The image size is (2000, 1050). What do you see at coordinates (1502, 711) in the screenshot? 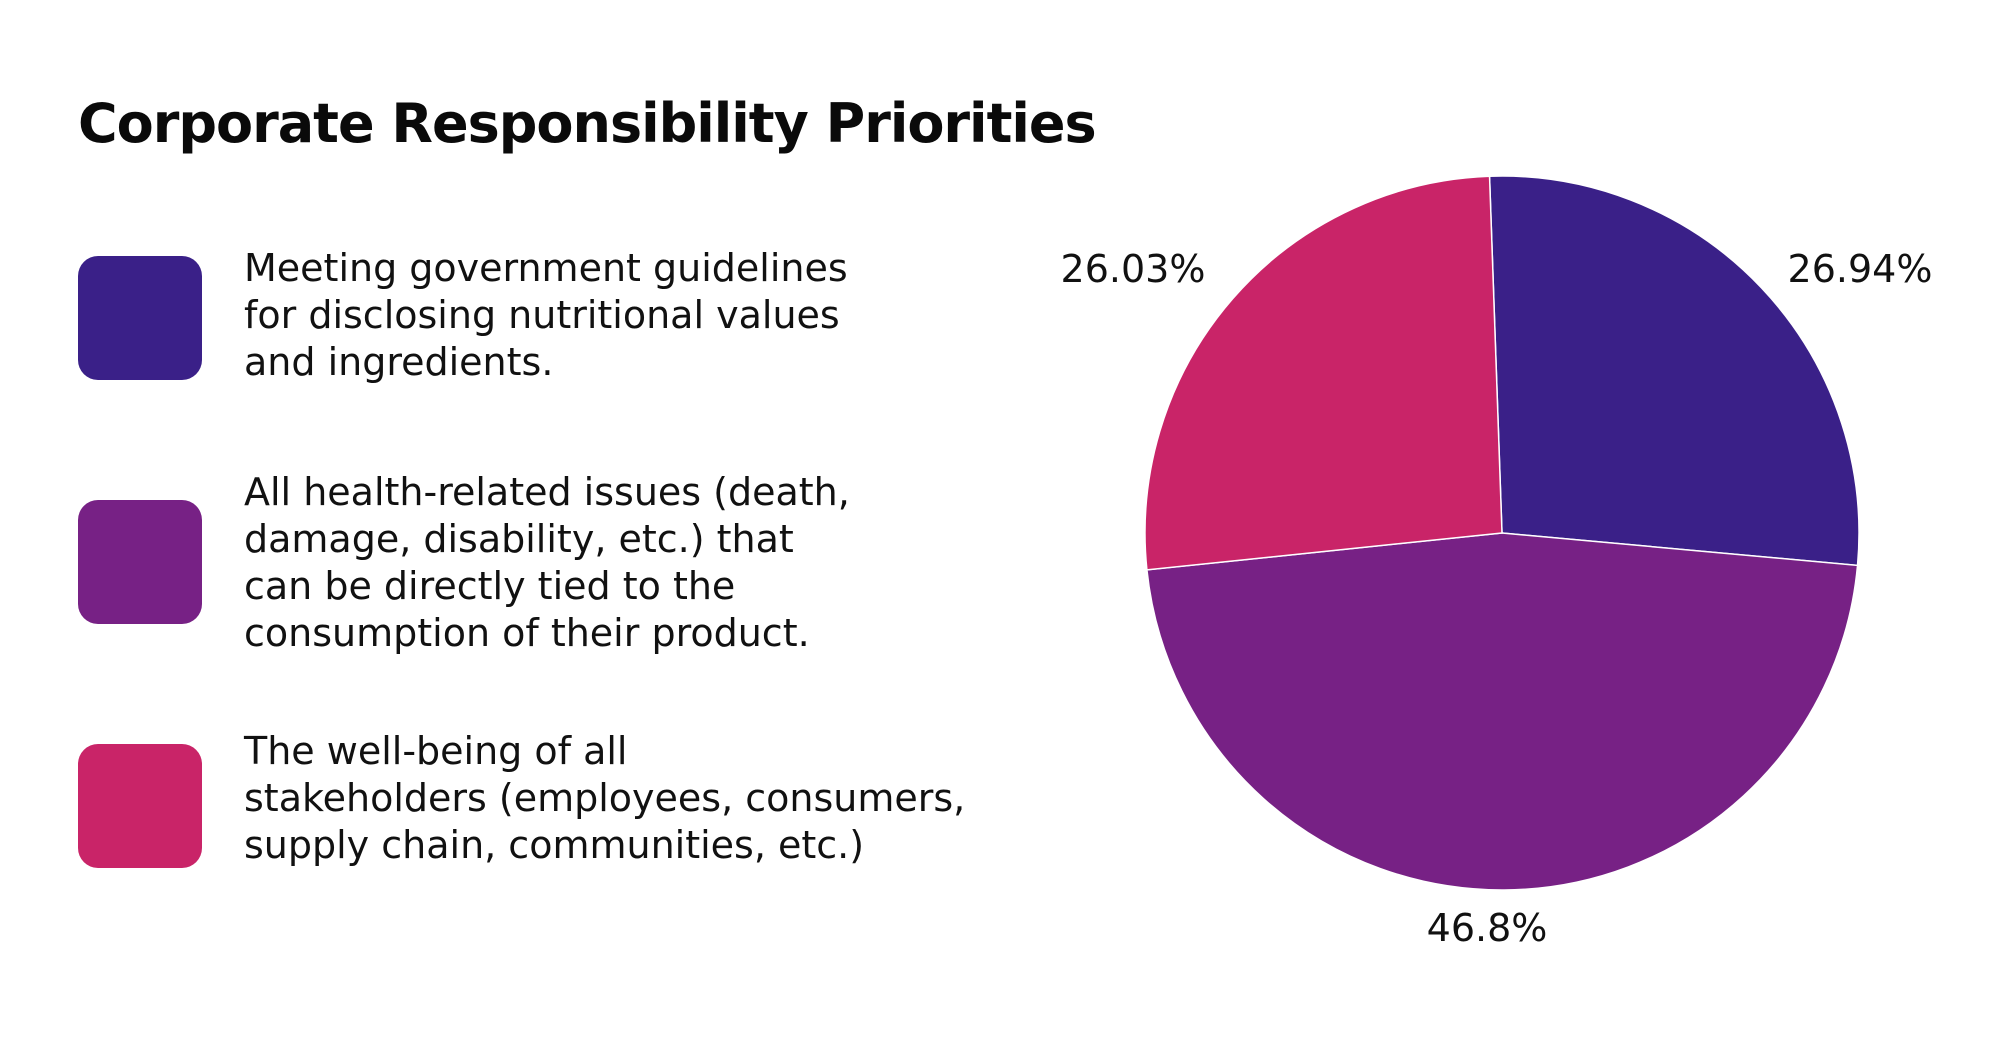
I see `pie-slice-health-issues` at bounding box center [1502, 711].